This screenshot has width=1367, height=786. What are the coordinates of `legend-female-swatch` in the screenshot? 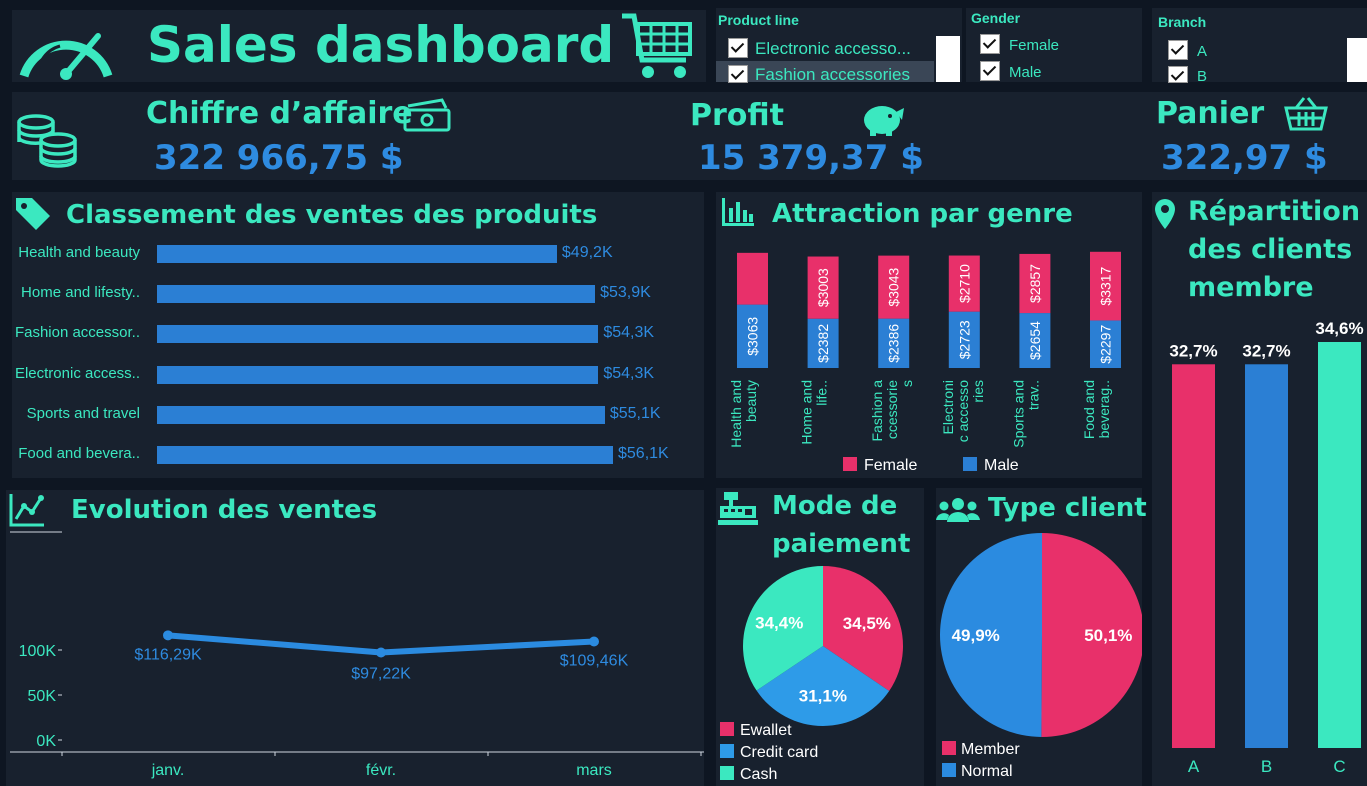 It's located at (850, 464).